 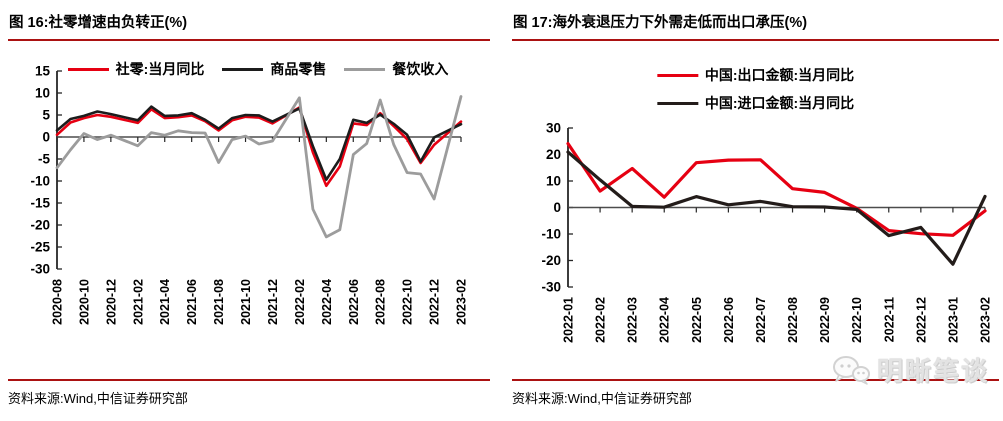 I want to click on x-tick-label: 2022-05, so click(x=697, y=320).